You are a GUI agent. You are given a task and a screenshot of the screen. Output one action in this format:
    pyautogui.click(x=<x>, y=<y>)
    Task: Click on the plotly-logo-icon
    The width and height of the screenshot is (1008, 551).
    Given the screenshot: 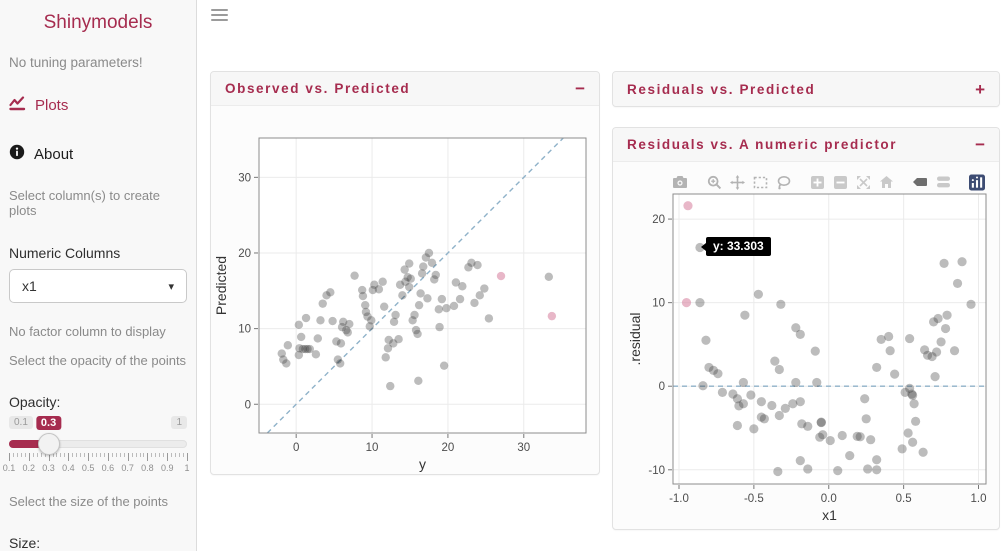 What is the action you would take?
    pyautogui.click(x=977, y=182)
    